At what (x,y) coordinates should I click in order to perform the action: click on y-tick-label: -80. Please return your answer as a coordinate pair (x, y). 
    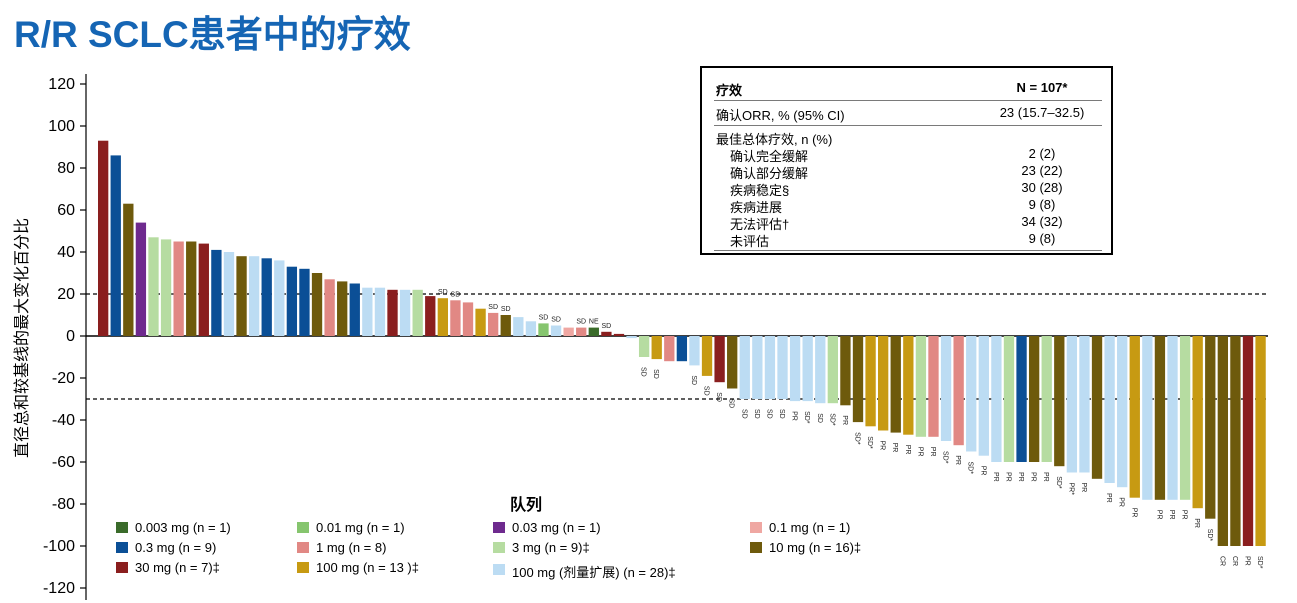
    Looking at the image, I should click on (63, 504).